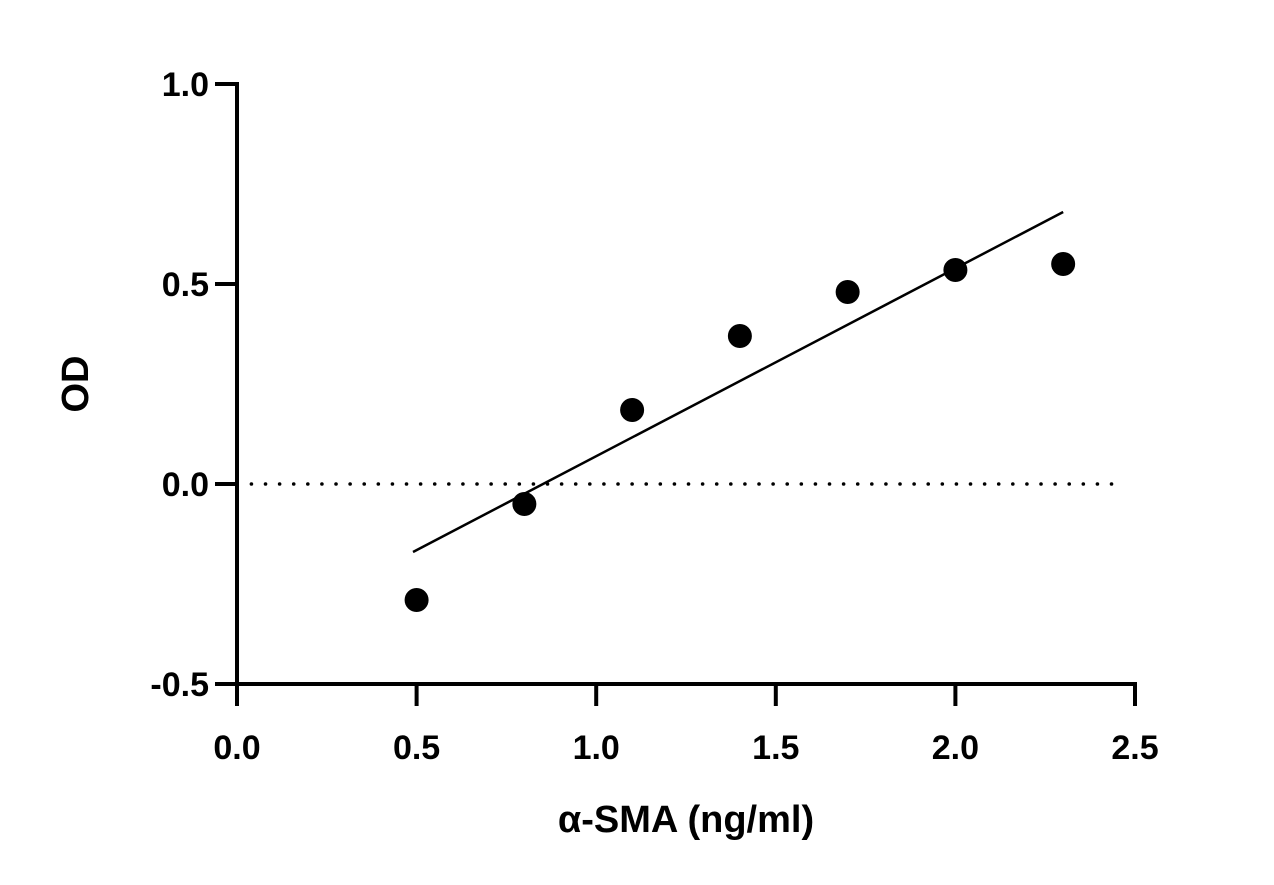 The height and width of the screenshot is (885, 1274). What do you see at coordinates (955, 748) in the screenshot?
I see `x-tick-label: 2.0` at bounding box center [955, 748].